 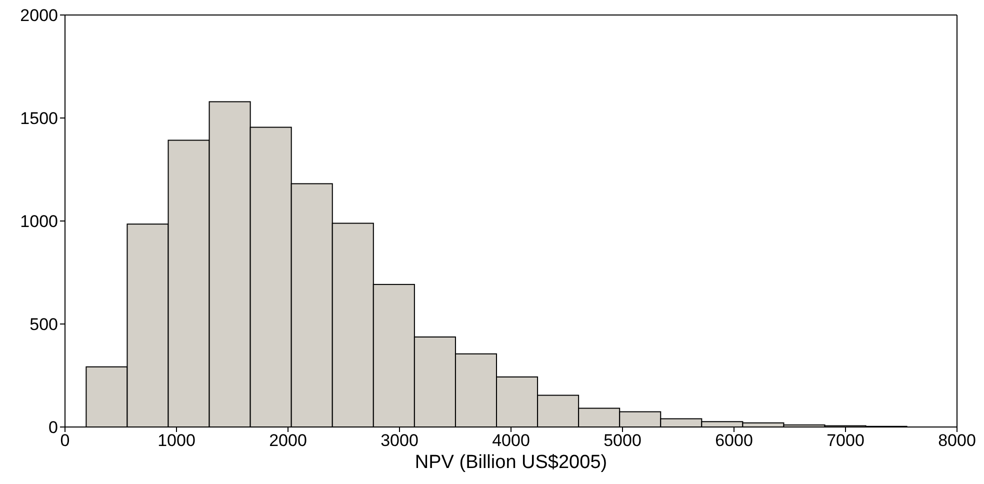 I want to click on y-tick-label: 2000, so click(x=39, y=16).